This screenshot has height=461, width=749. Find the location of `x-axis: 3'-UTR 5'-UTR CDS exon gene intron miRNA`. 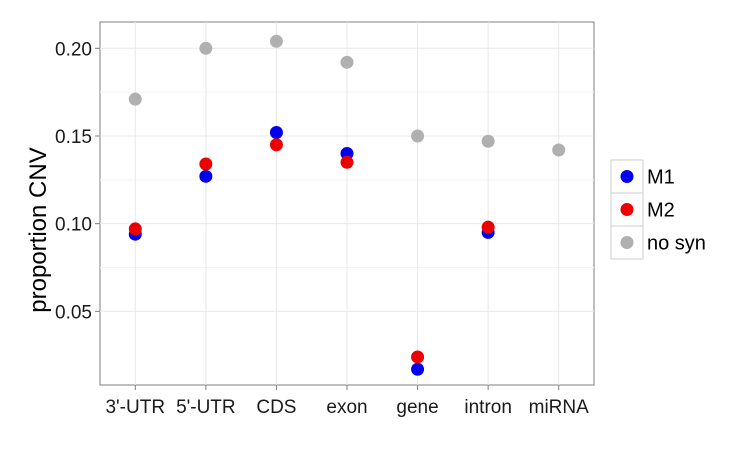

x-axis: 3'-UTR 5'-UTR CDS exon gene intron miRNA is located at coordinates (347, 401).